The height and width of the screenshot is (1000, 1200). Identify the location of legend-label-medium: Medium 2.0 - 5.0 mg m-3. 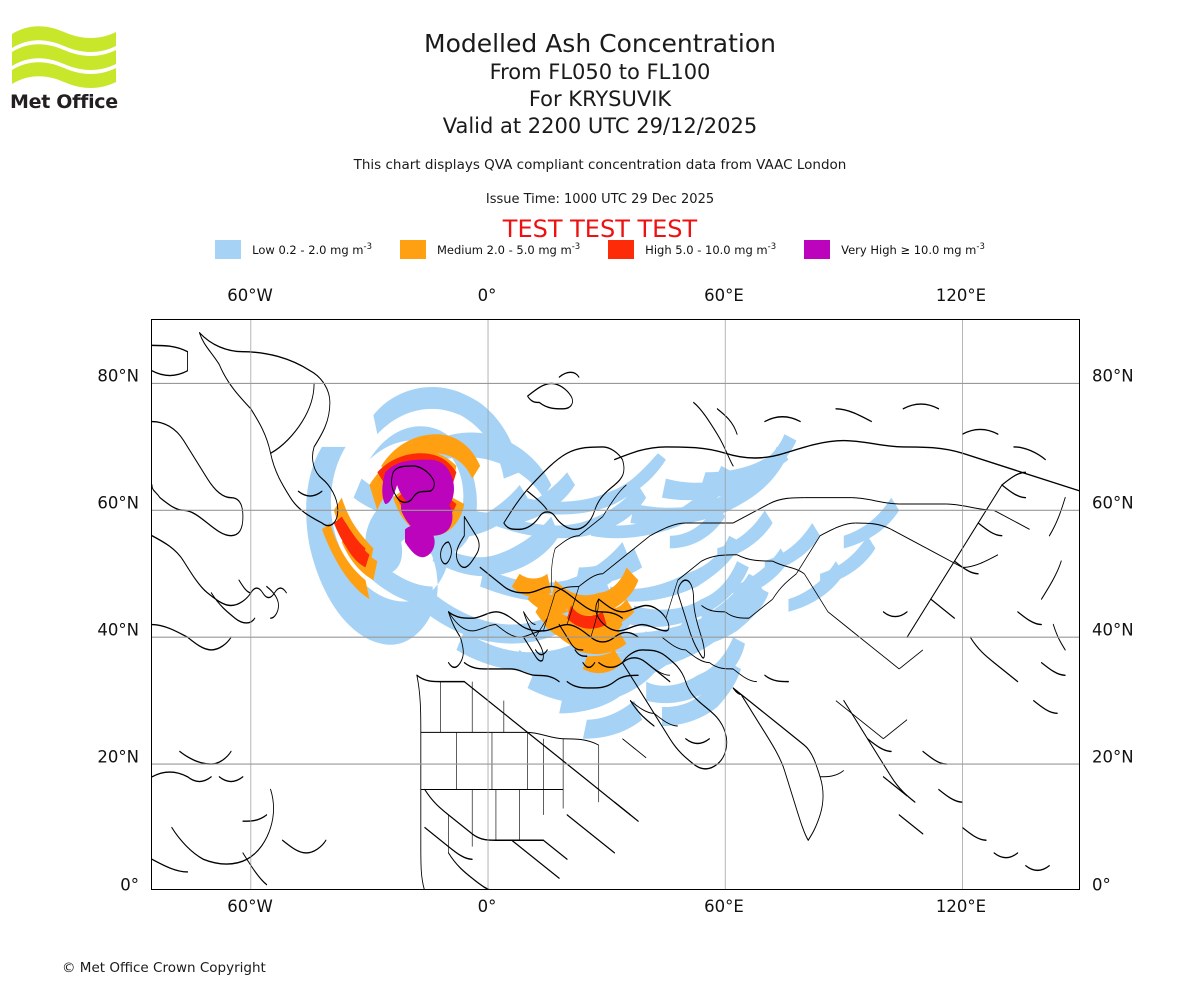
(508, 249).